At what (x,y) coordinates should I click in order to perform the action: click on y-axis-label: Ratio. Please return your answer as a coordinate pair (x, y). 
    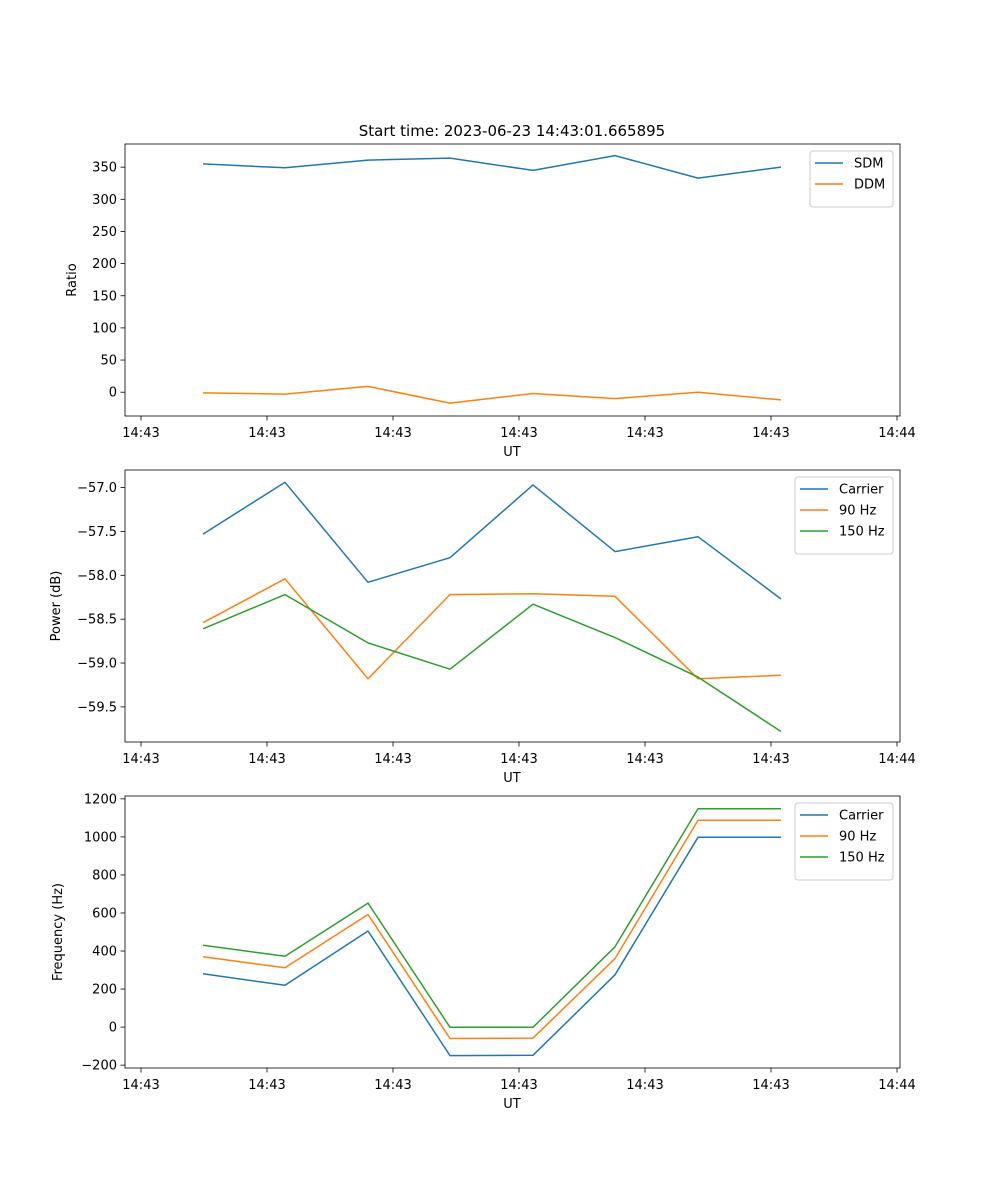
    Looking at the image, I should click on (72, 279).